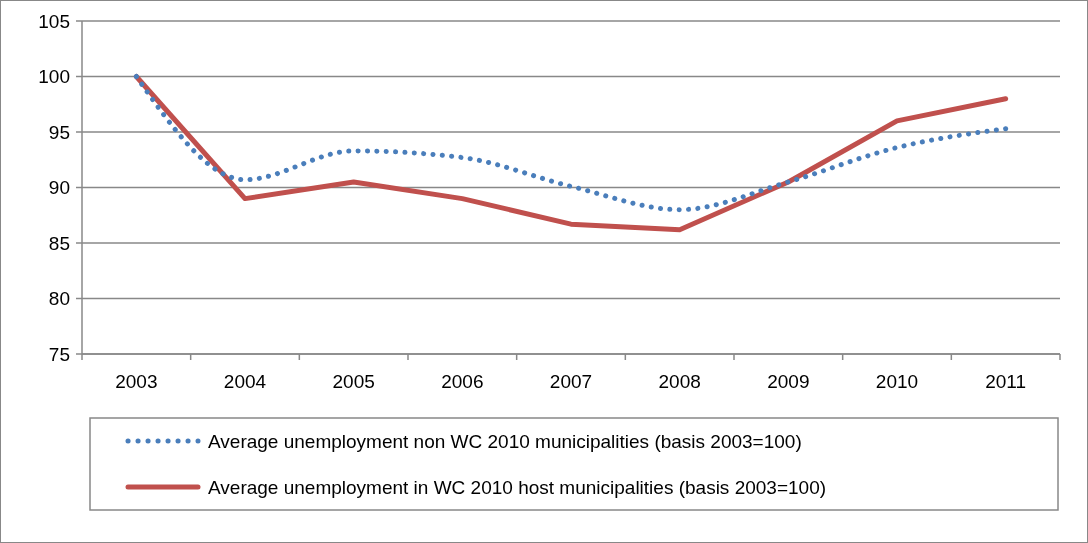 This screenshot has height=543, width=1088. What do you see at coordinates (462, 381) in the screenshot?
I see `x-tick-label: 2006` at bounding box center [462, 381].